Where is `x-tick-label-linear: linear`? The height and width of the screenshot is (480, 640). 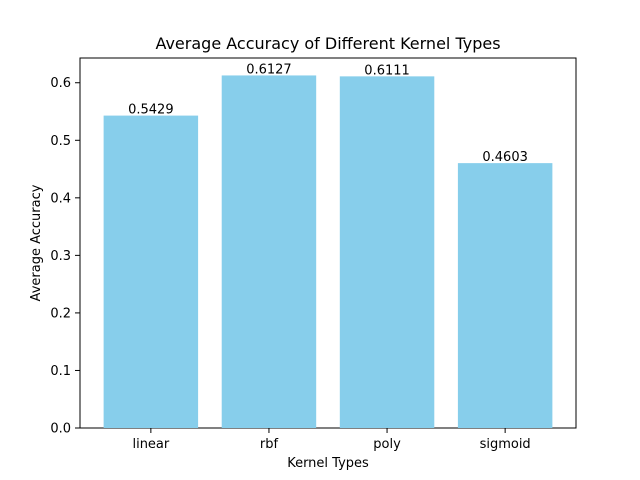
x-tick-label-linear: linear is located at coordinates (150, 444).